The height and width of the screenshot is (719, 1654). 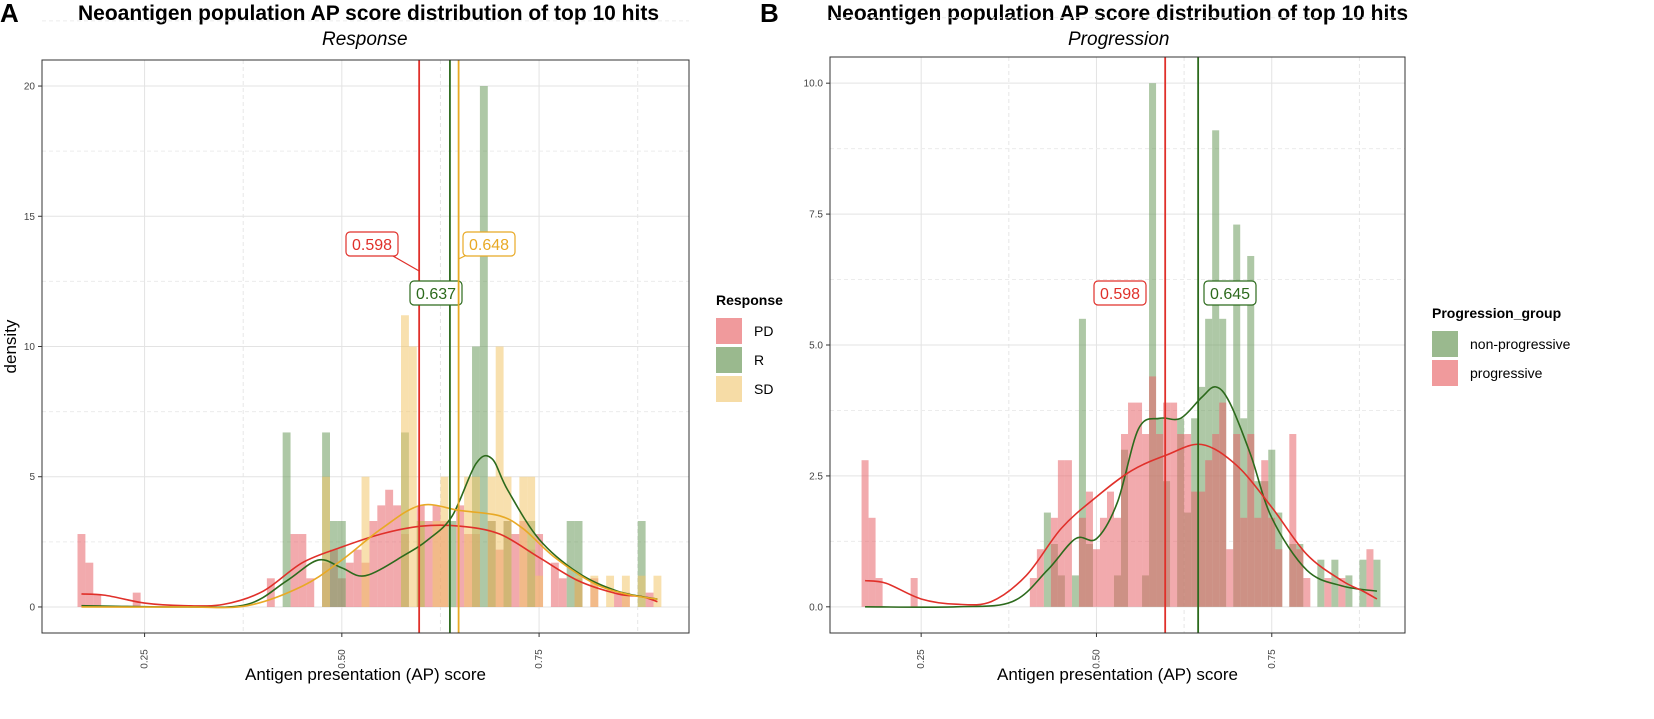 I want to click on y-tick-label: 7.5, so click(x=816, y=215).